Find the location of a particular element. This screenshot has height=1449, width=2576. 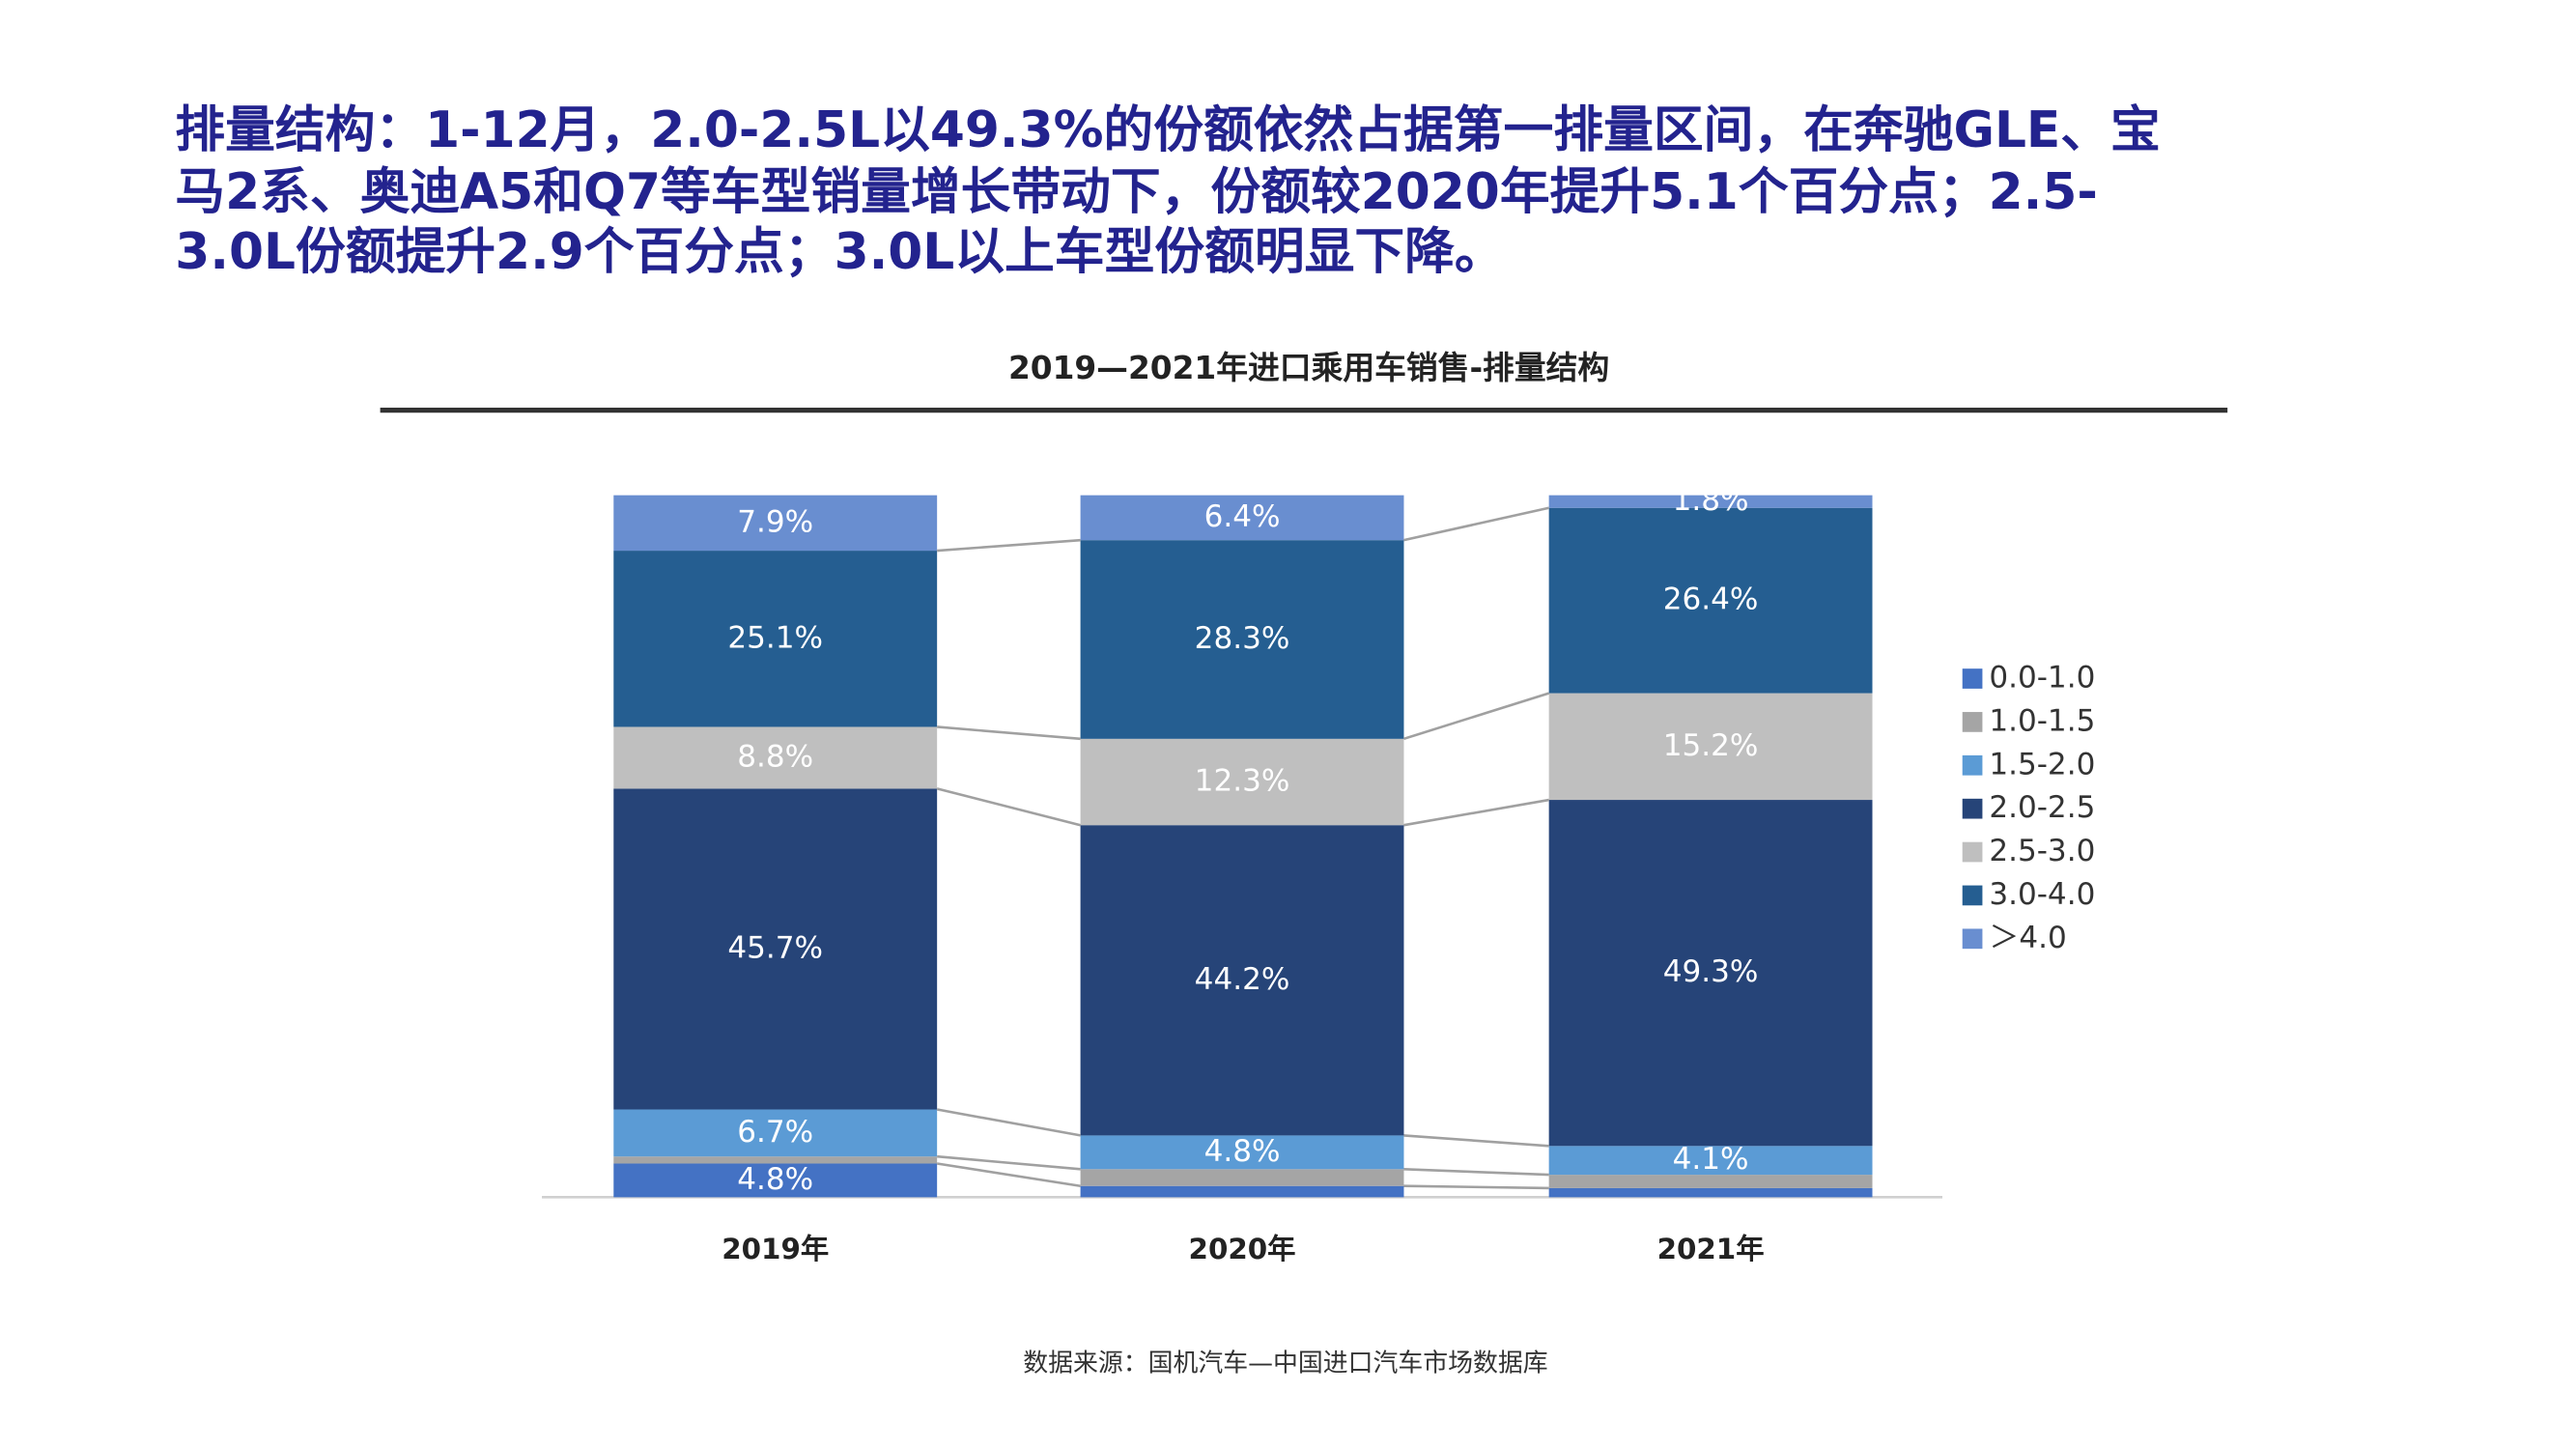

value-label: 7.9% is located at coordinates (775, 521).